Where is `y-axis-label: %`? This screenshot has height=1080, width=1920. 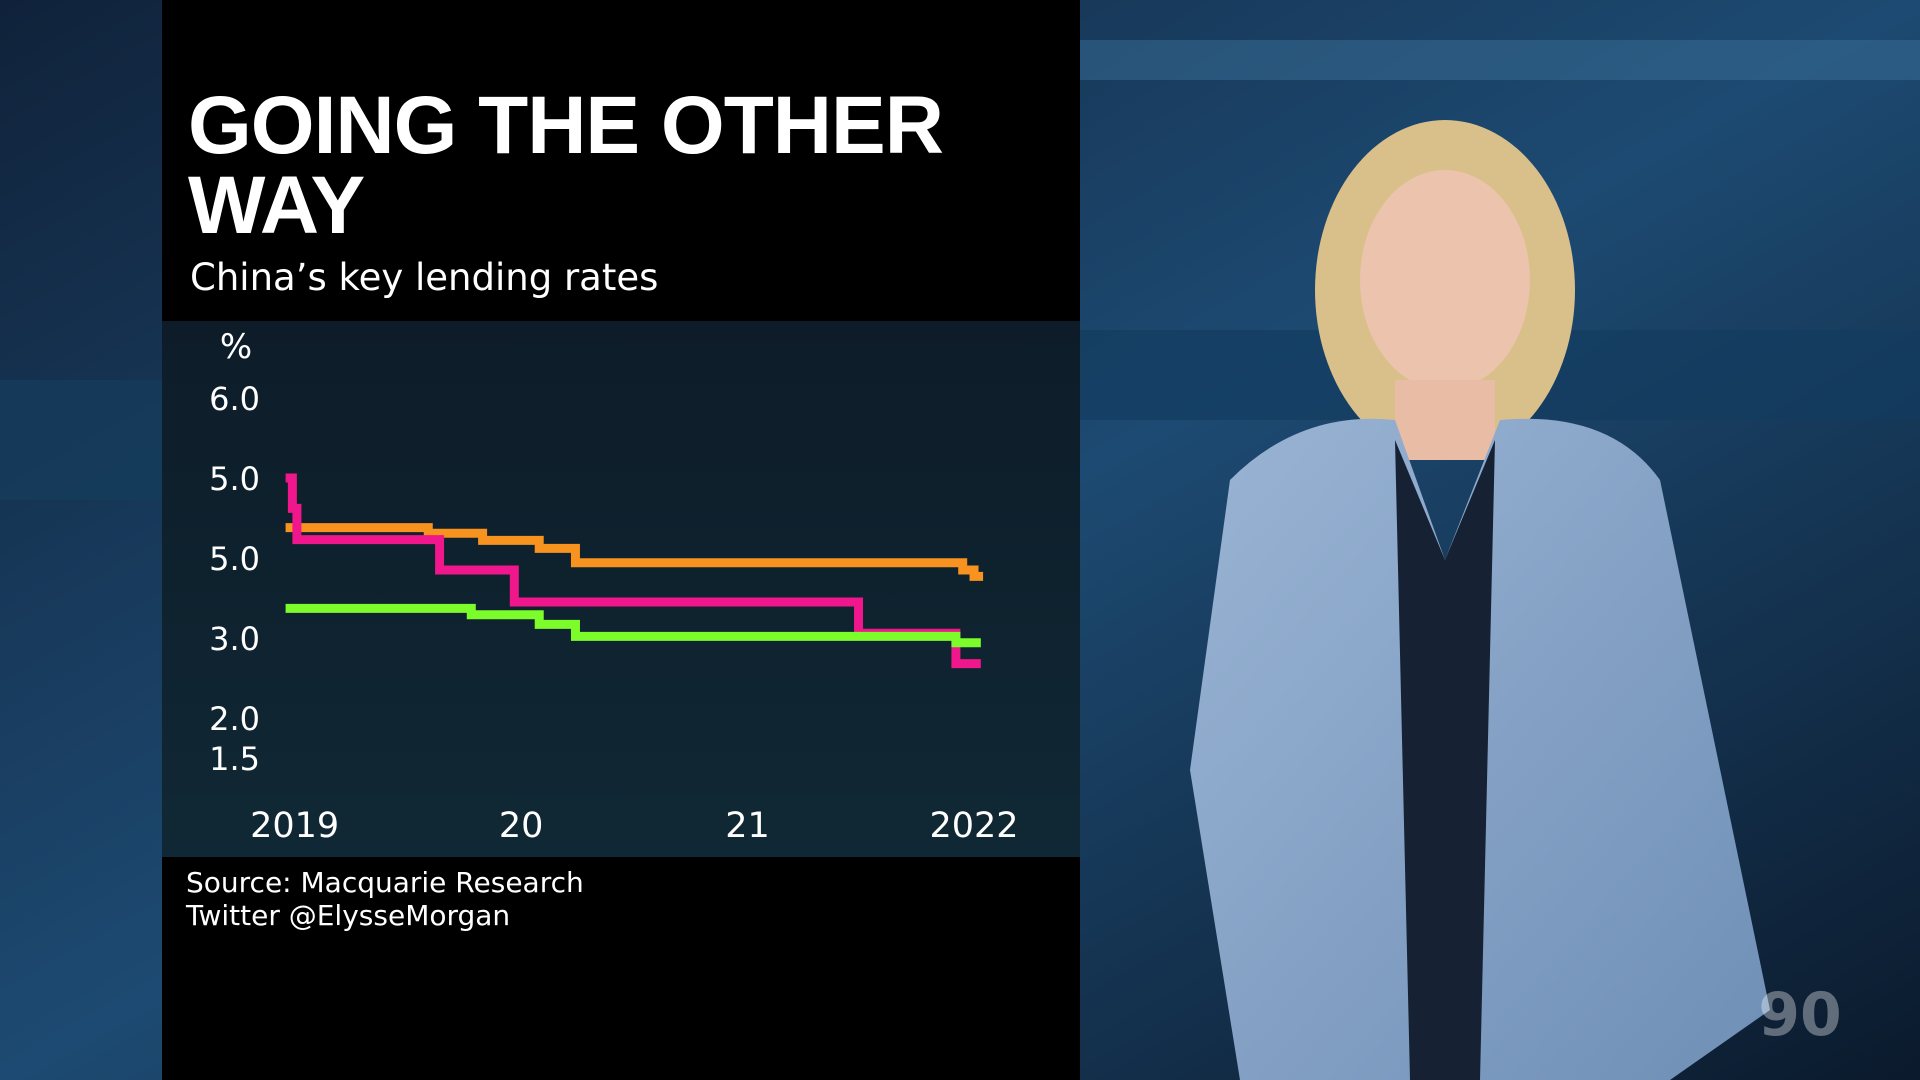 y-axis-label: % is located at coordinates (236, 347).